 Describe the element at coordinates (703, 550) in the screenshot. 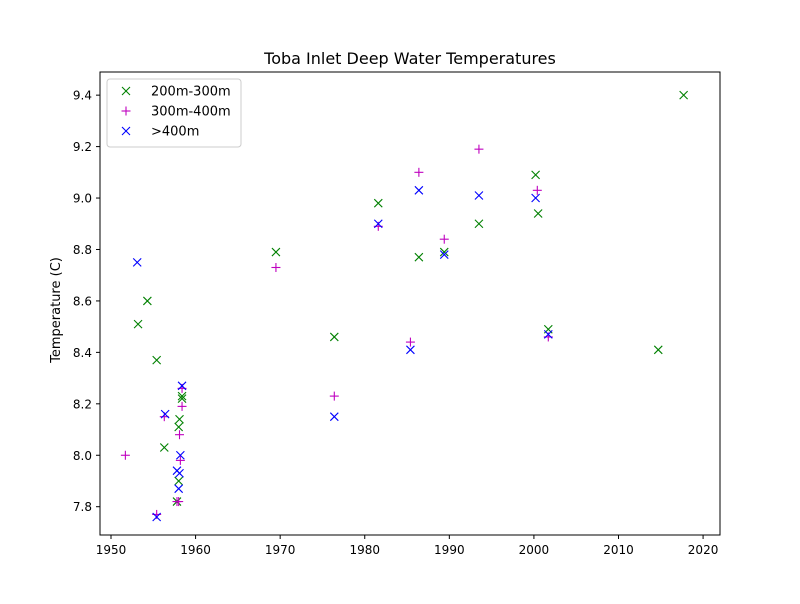

I see `x-tick-label: 2020` at that location.